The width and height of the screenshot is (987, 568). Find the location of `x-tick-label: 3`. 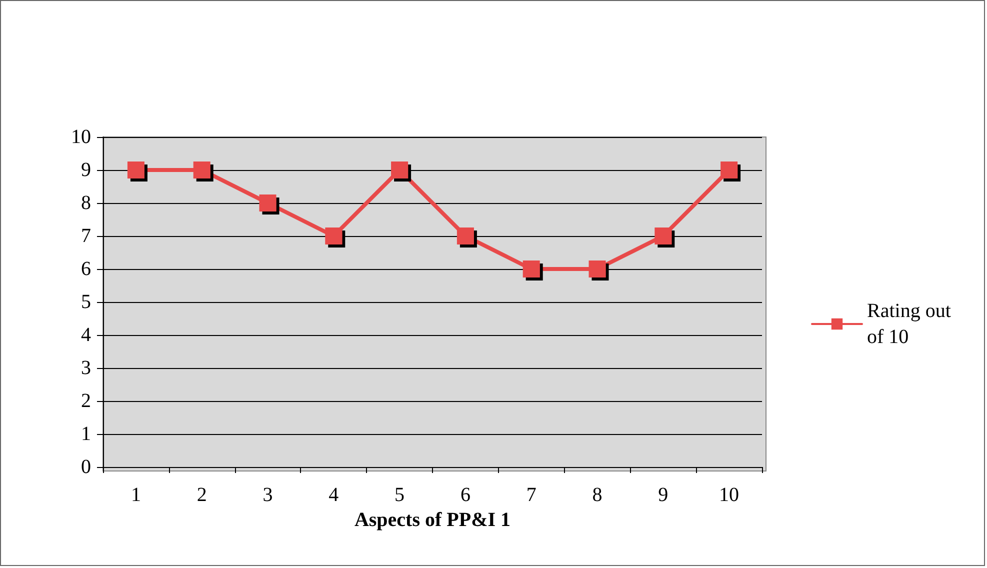

x-tick-label: 3 is located at coordinates (267, 495).